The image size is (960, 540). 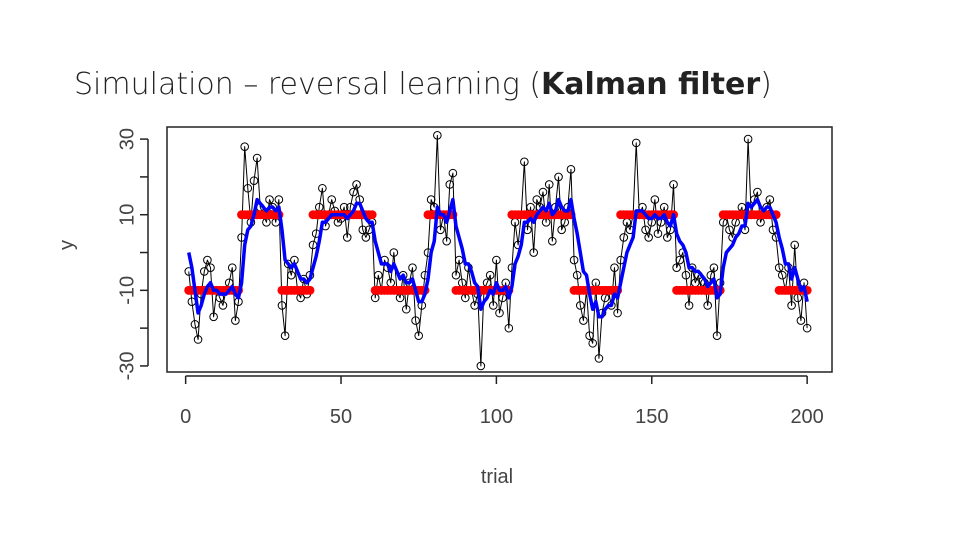 What do you see at coordinates (127, 365) in the screenshot?
I see `y-tick-label: -30` at bounding box center [127, 365].